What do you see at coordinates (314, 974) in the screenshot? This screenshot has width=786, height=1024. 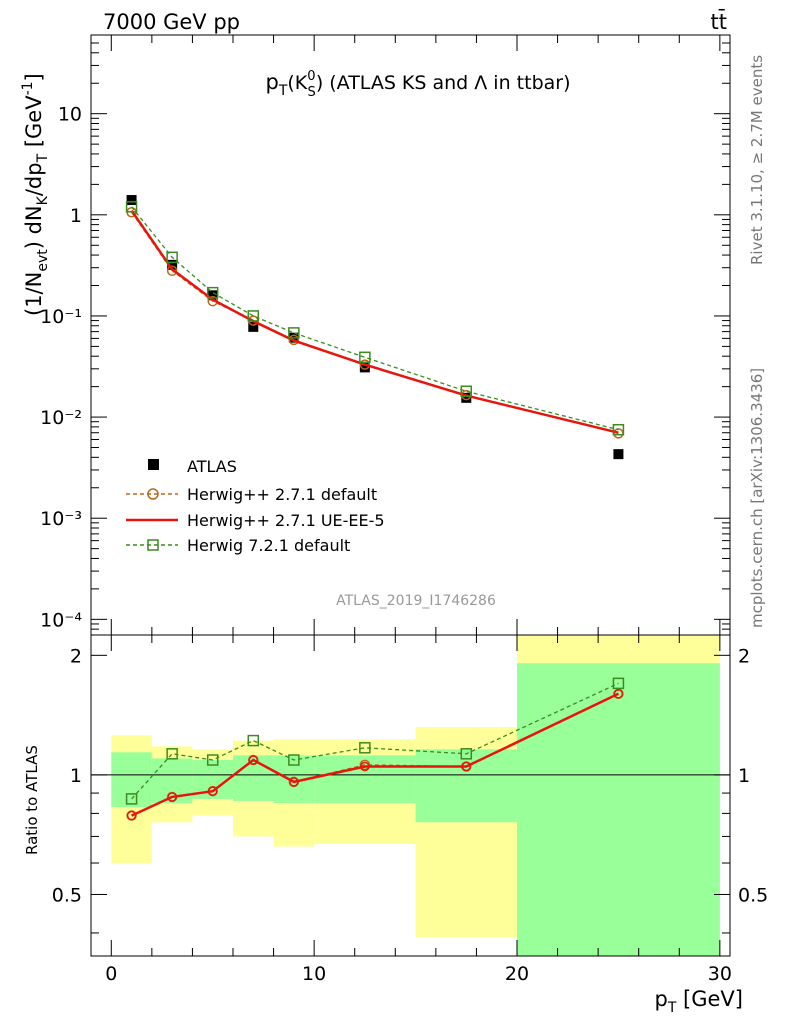 I see `ratio-xtick-label: 10` at bounding box center [314, 974].